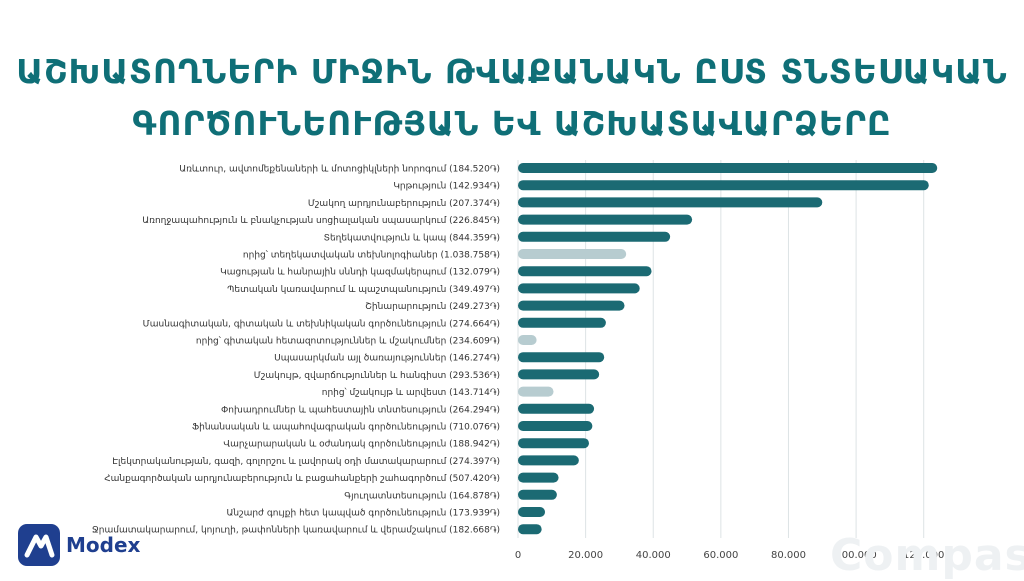 The width and height of the screenshot is (1024, 581). Describe the element at coordinates (720, 555) in the screenshot. I see `x-tick-label: 60.000` at that location.